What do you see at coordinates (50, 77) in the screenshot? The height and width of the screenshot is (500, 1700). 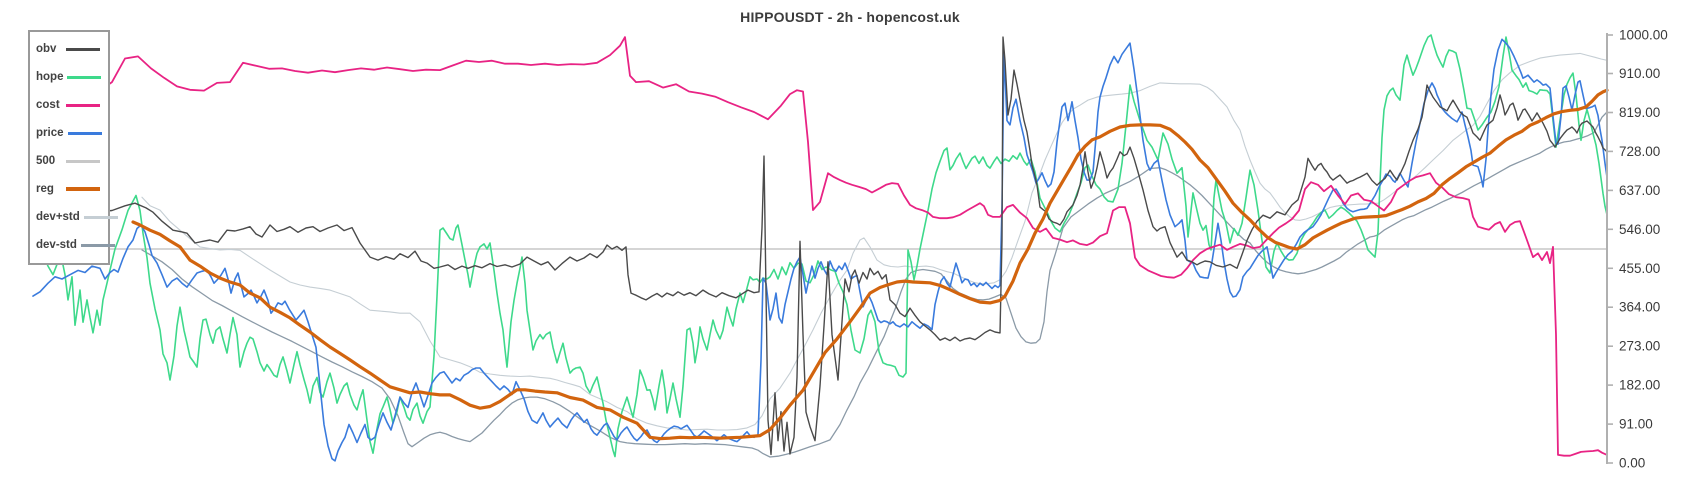 I see `legend-item-label: hope` at bounding box center [50, 77].